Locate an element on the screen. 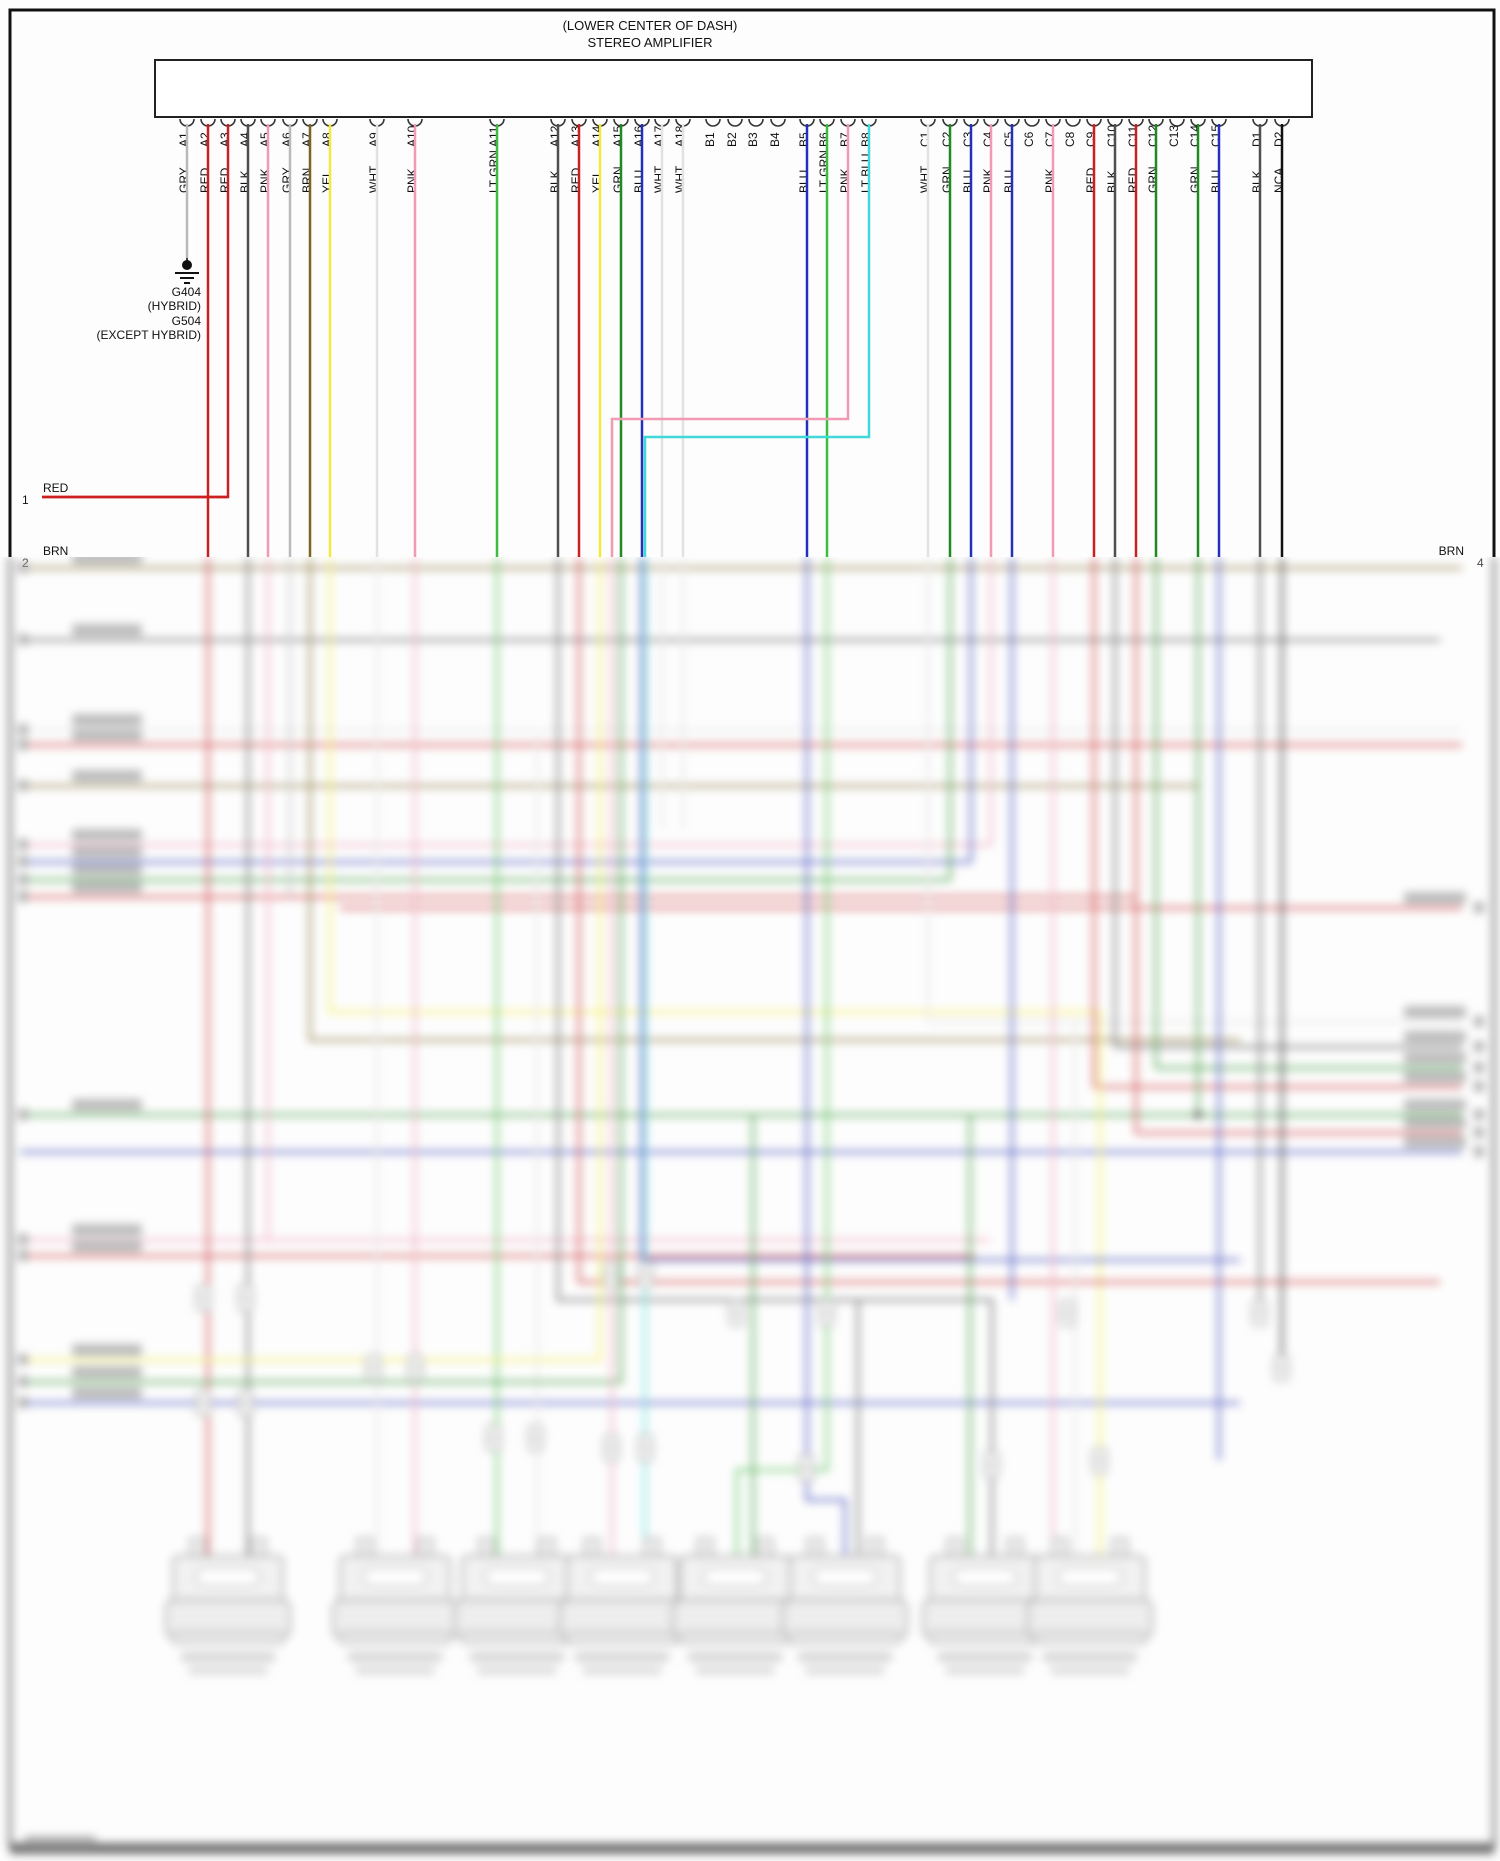  pin-id-label: A2 is located at coordinates (205, 139).